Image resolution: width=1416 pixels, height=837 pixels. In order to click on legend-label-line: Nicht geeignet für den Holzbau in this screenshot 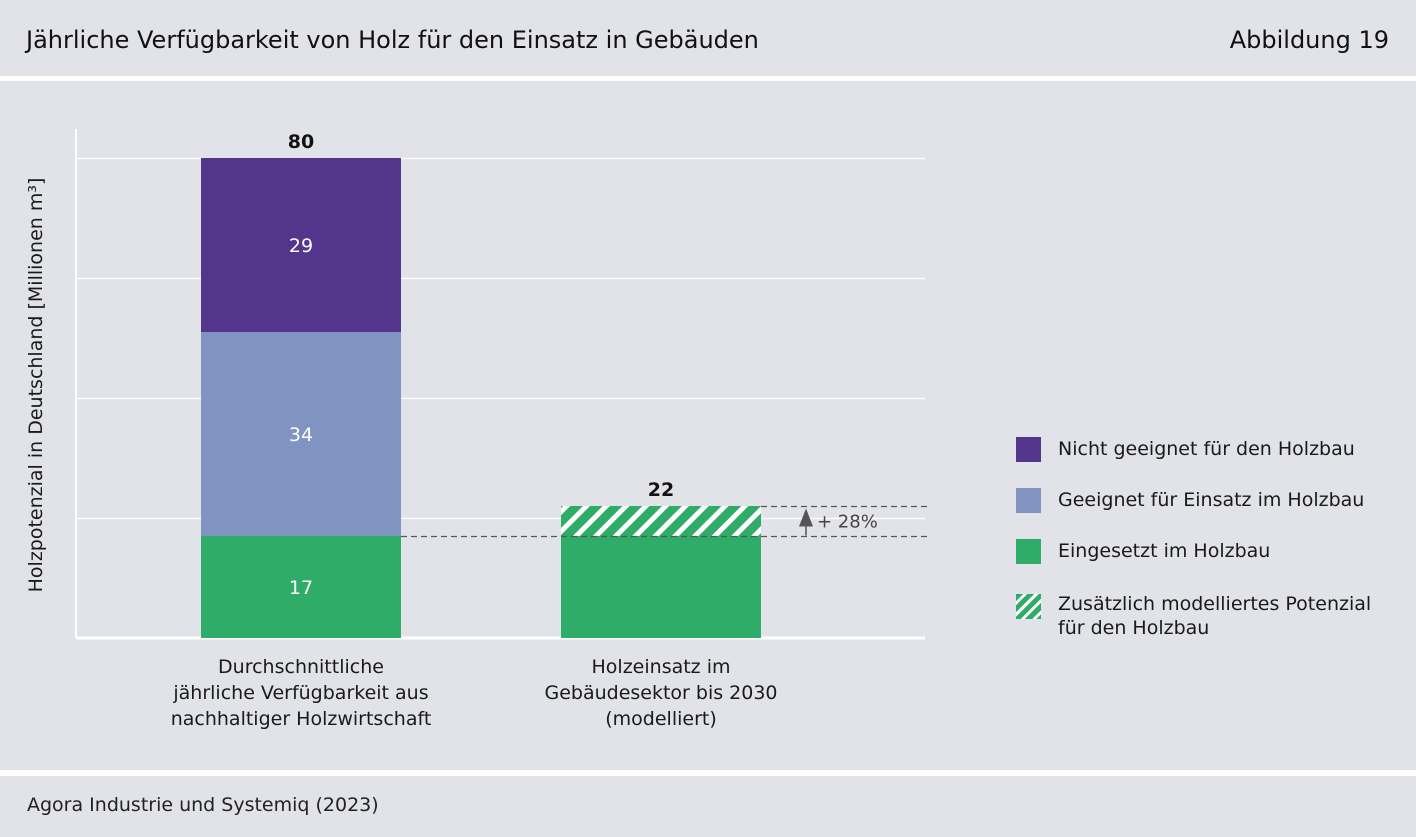, I will do `click(1206, 449)`.